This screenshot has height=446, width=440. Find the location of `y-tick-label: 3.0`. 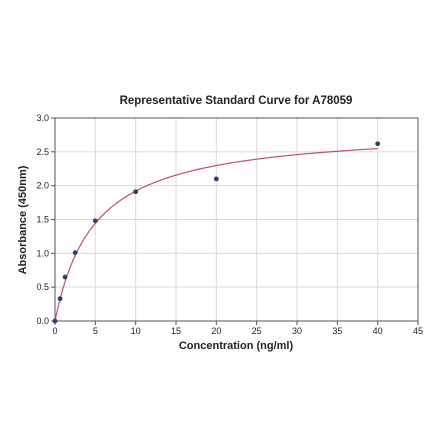

y-tick-label: 3.0 is located at coordinates (42, 118).